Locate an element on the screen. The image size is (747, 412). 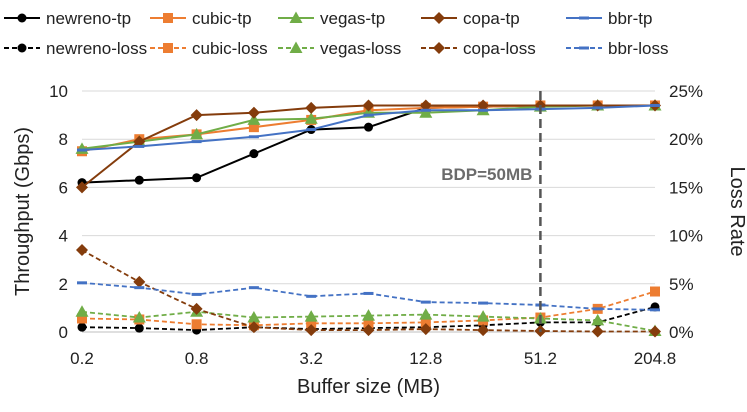
legend-label-cubic-loss: cubic-loss is located at coordinates (230, 48).